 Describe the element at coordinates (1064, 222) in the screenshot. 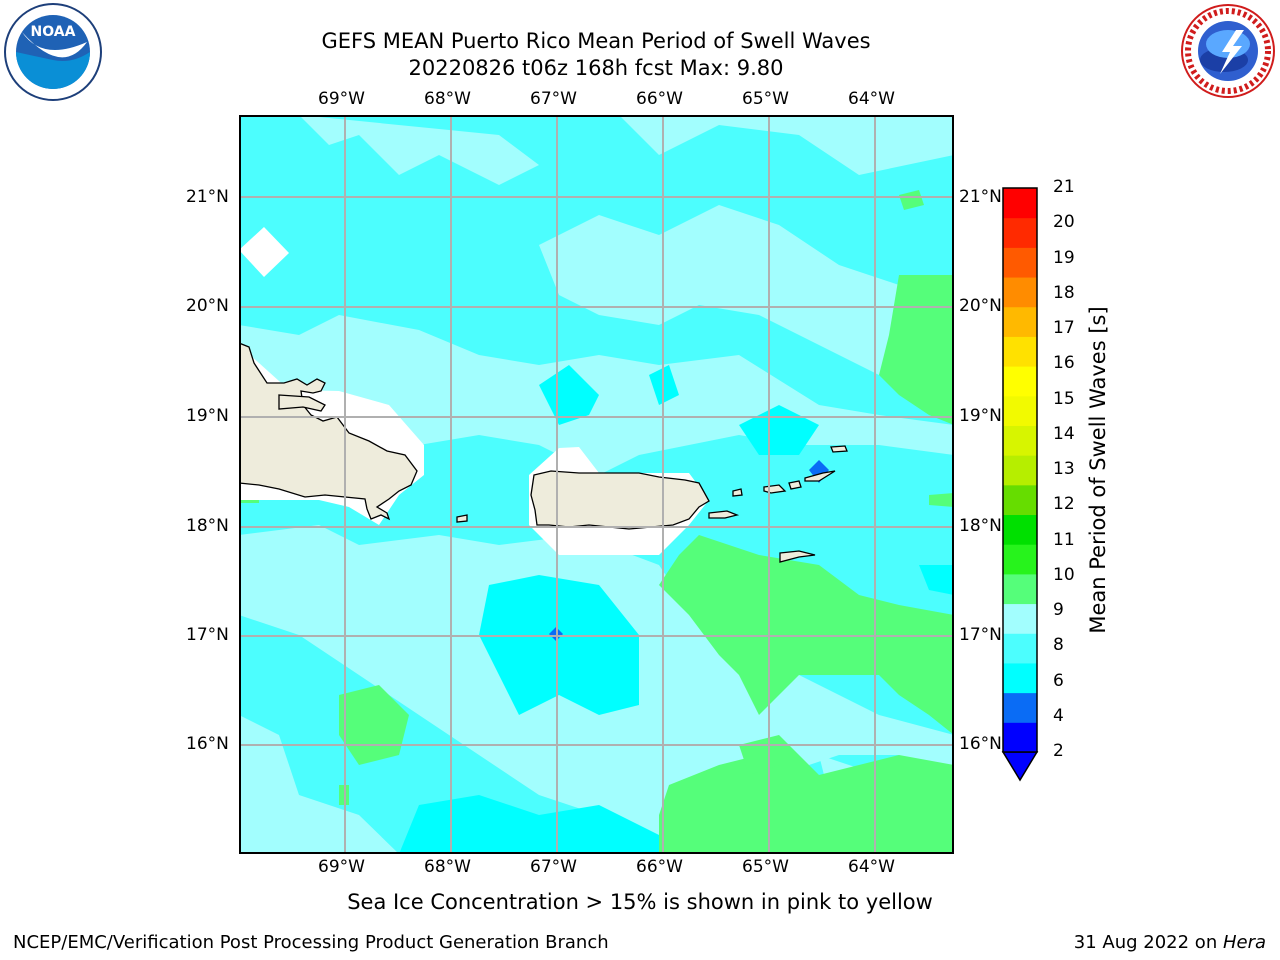

I see `colorbar-tick-label: 20` at that location.